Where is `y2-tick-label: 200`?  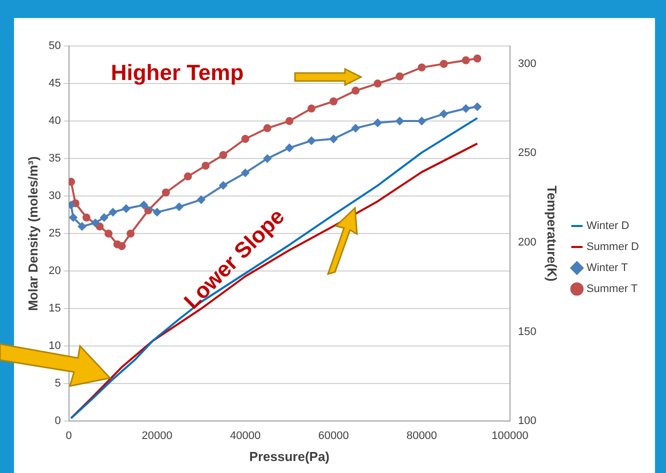
y2-tick-label: 200 is located at coordinates (527, 242).